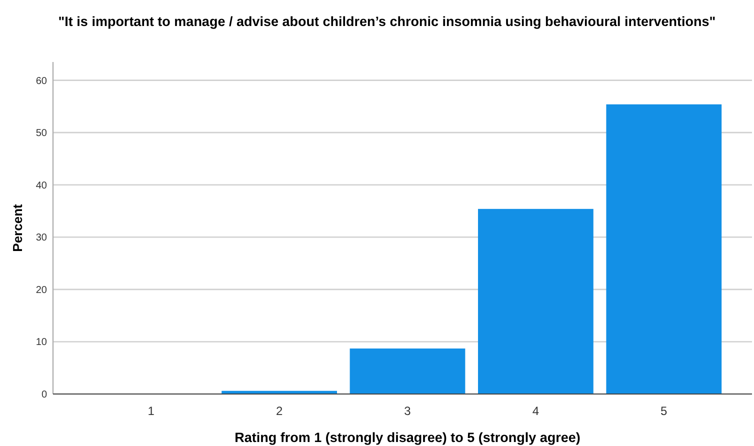 Image resolution: width=754 pixels, height=446 pixels. I want to click on x-tick-label: 1, so click(151, 411).